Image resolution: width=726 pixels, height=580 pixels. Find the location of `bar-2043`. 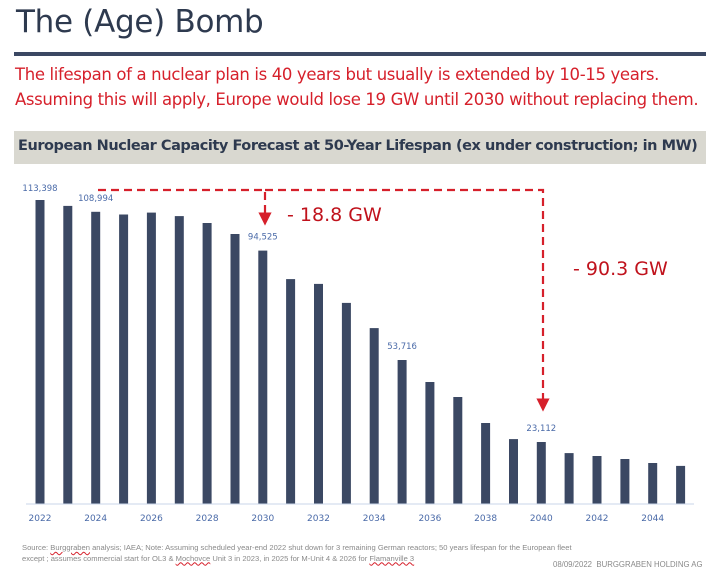

bar-2043 is located at coordinates (625, 481).